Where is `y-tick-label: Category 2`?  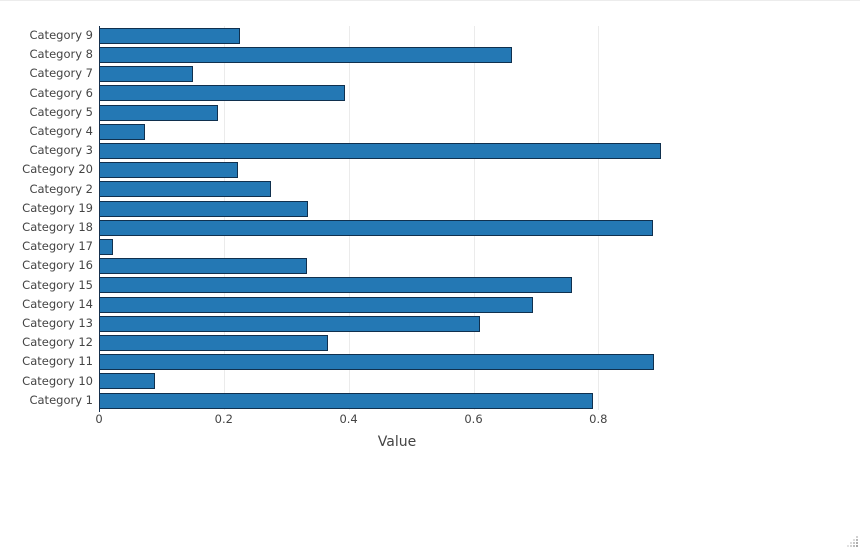 y-tick-label: Category 2 is located at coordinates (61, 188).